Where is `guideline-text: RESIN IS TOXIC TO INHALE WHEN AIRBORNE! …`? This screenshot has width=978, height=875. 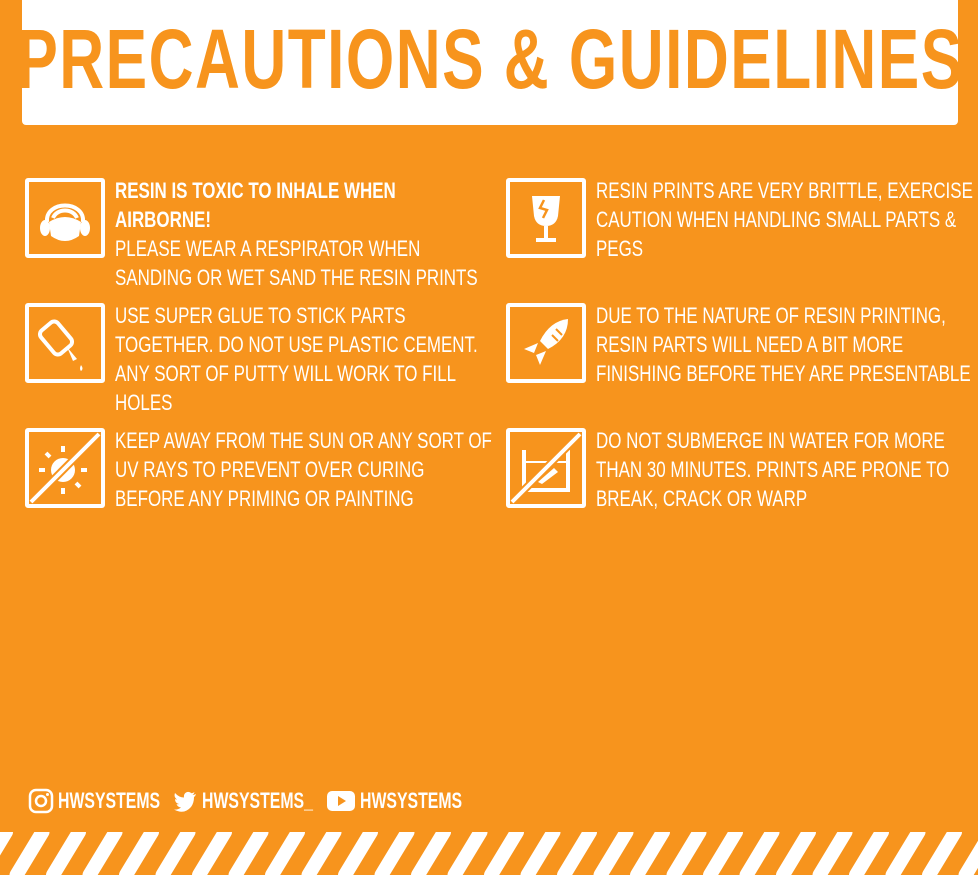
guideline-text: RESIN IS TOXIC TO INHALE WHEN AIRBORNE! … is located at coordinates (303, 234).